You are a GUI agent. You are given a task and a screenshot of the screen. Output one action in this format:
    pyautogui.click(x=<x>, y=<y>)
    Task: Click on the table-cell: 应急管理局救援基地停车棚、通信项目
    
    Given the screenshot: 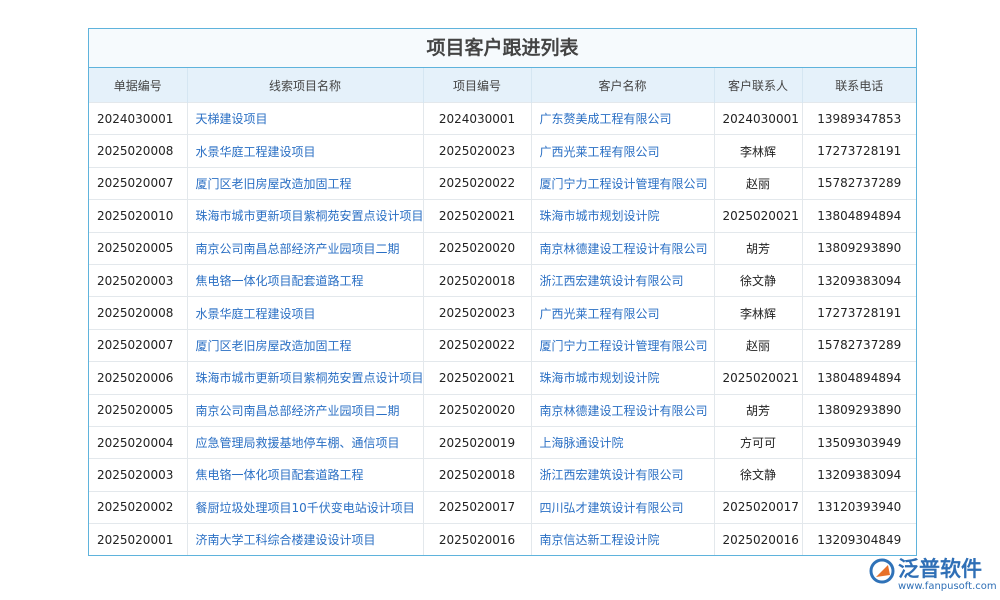 What is the action you would take?
    pyautogui.click(x=305, y=442)
    